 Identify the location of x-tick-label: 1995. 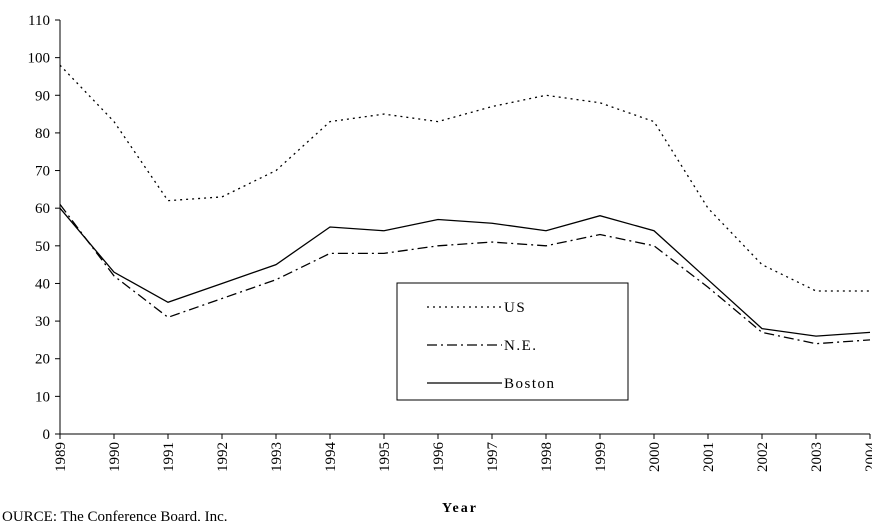
(385, 457).